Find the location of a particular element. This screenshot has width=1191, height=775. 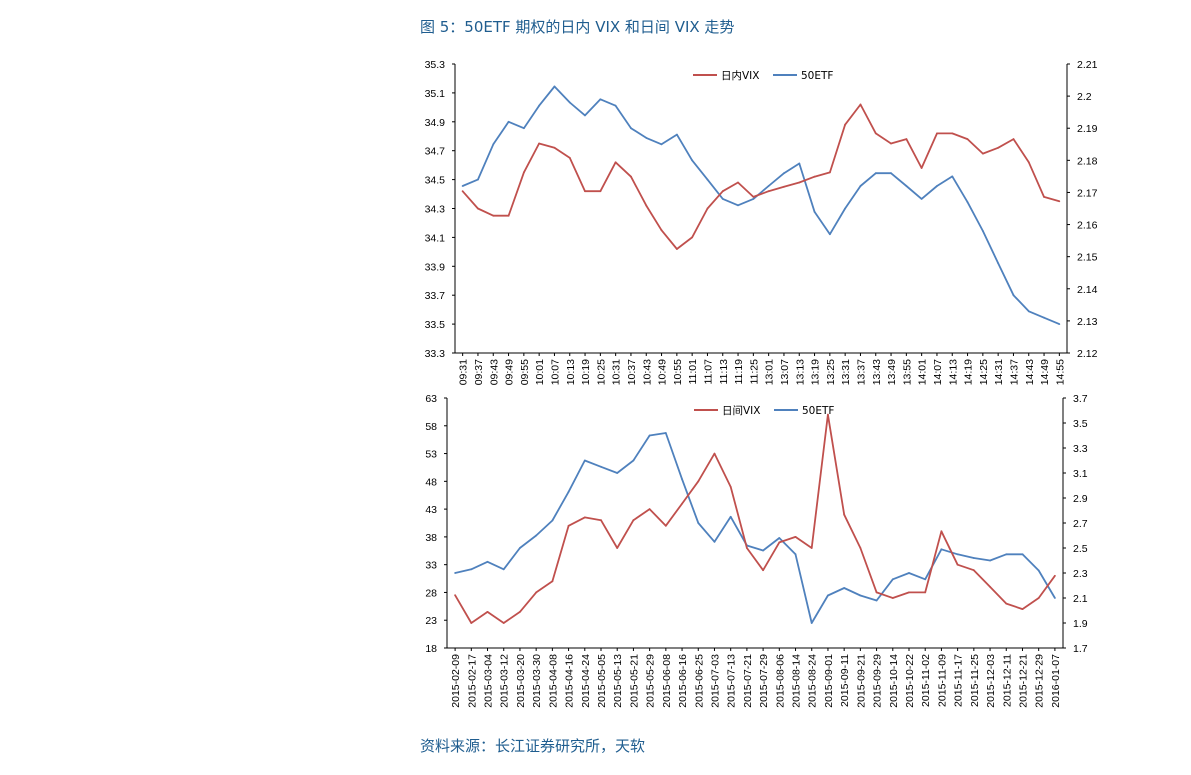

chart1-right-tick-label: 2.18 is located at coordinates (1087, 161).